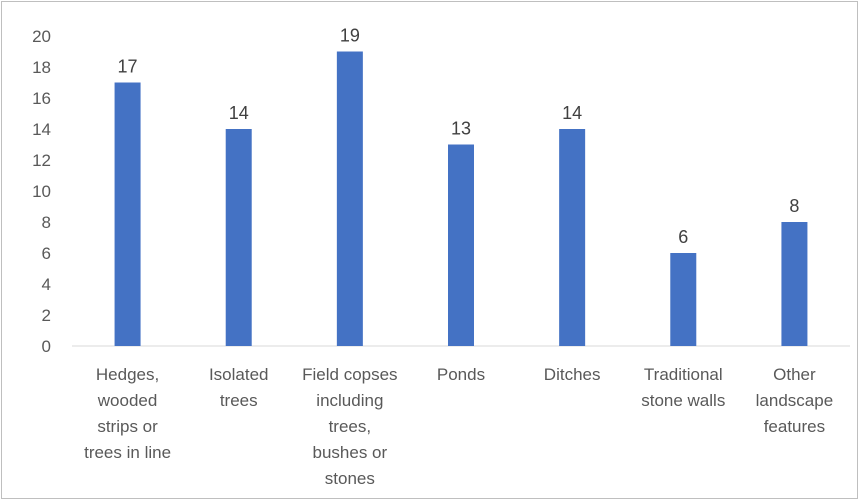 The height and width of the screenshot is (502, 861). What do you see at coordinates (41, 160) in the screenshot?
I see `y-tick-label: 12` at bounding box center [41, 160].